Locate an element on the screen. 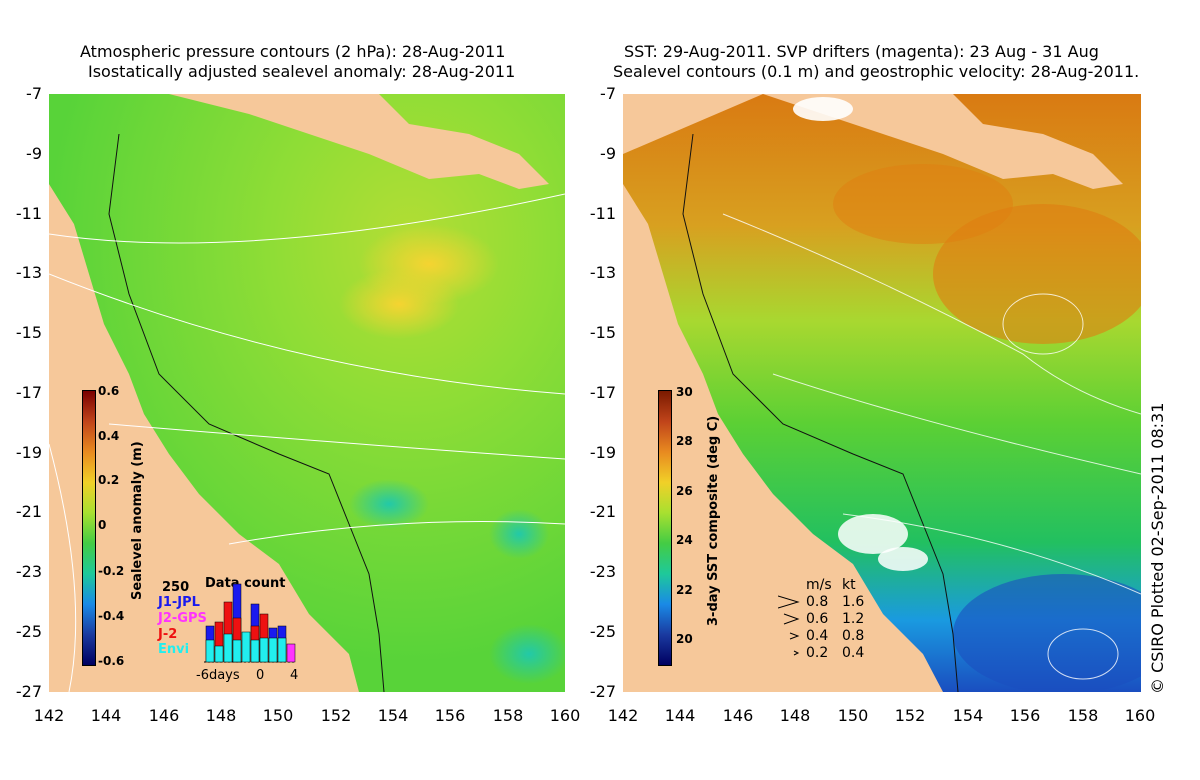 The width and height of the screenshot is (1200, 780). sealevel-colorbar-gradient is located at coordinates (89, 528).